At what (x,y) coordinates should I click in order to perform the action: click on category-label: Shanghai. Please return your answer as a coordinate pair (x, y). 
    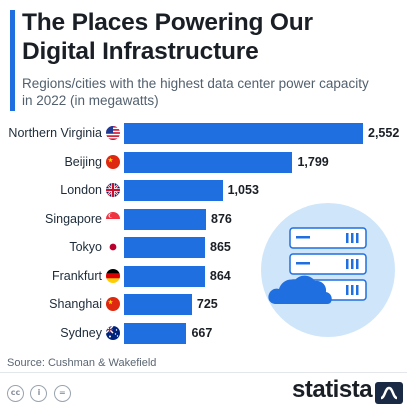
    Looking at the image, I should click on (75, 304).